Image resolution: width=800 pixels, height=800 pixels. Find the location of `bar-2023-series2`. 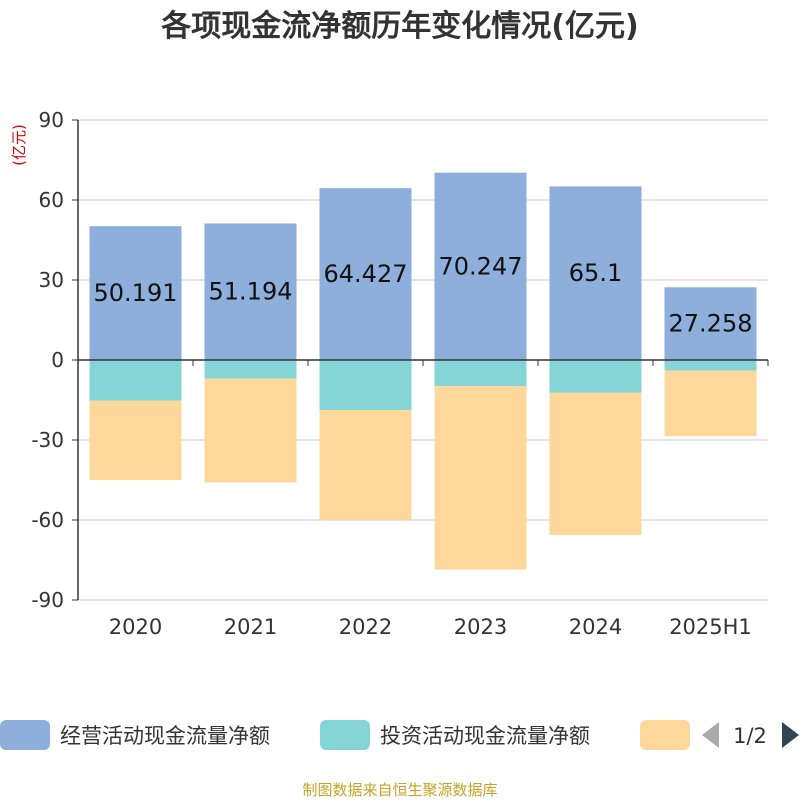

bar-2023-series2 is located at coordinates (480, 478).